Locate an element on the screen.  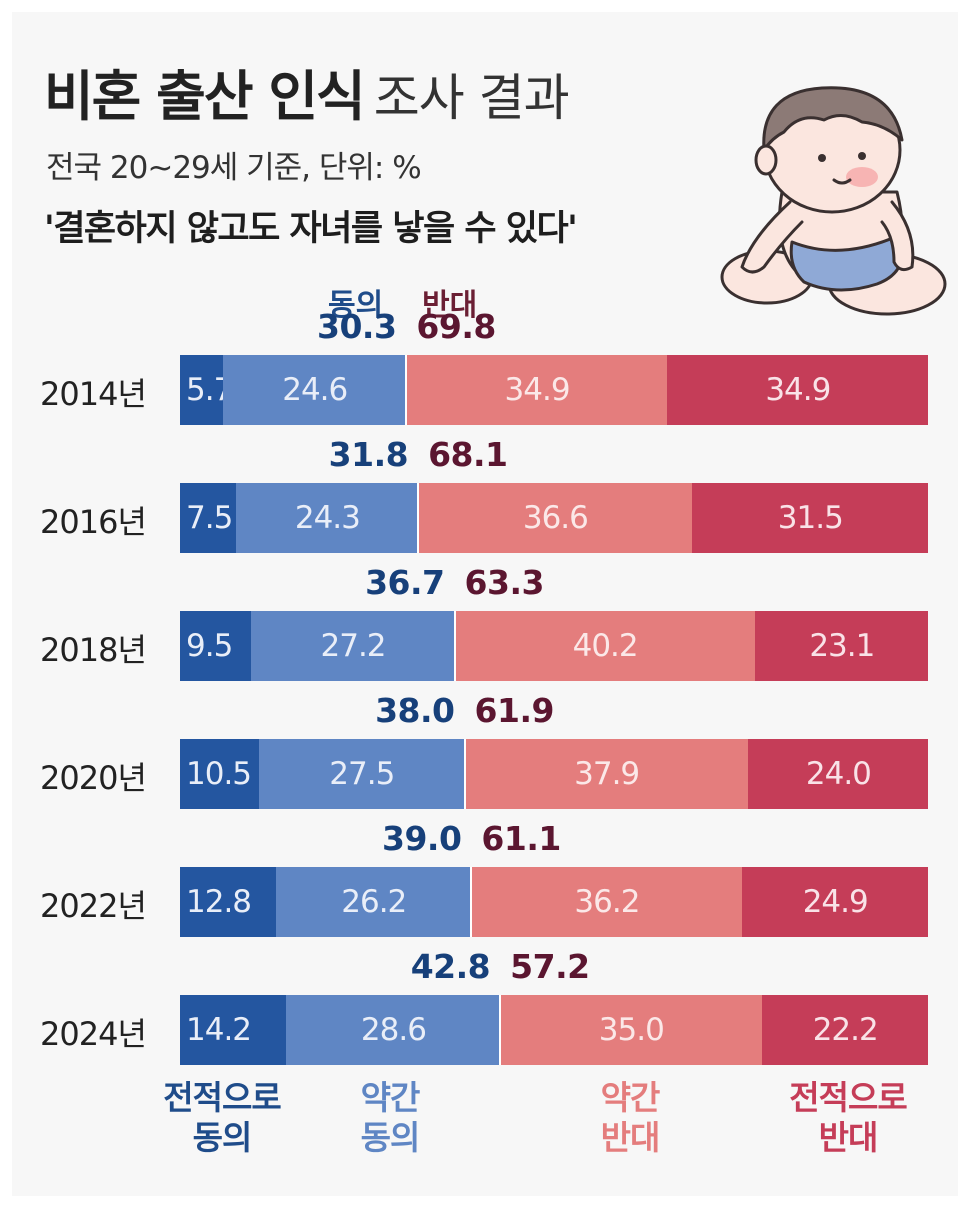
stacked-bar: 9.5 27.2 40.2 23.1 is located at coordinates (554, 646).